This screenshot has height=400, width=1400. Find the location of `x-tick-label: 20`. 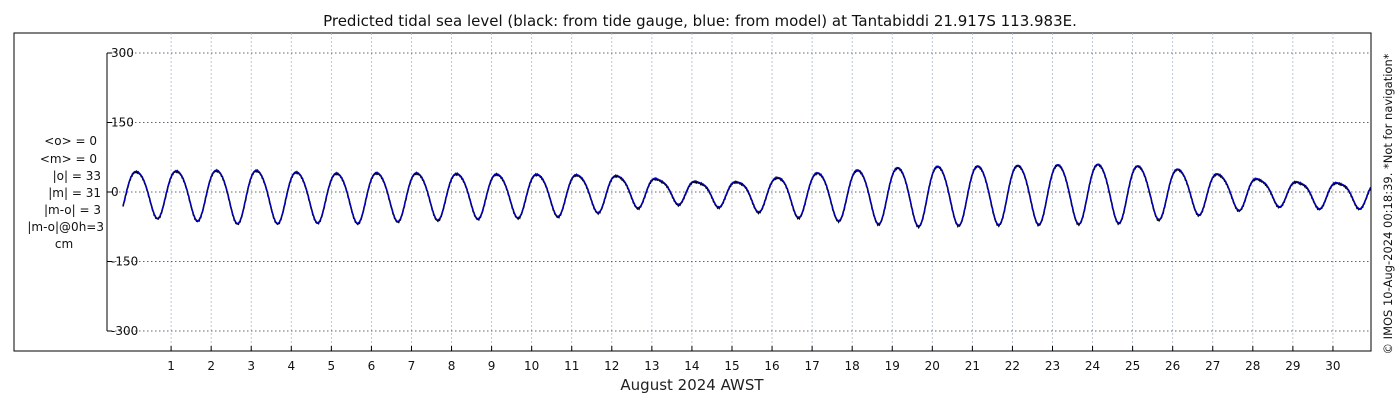

x-tick-label: 20 is located at coordinates (932, 366).